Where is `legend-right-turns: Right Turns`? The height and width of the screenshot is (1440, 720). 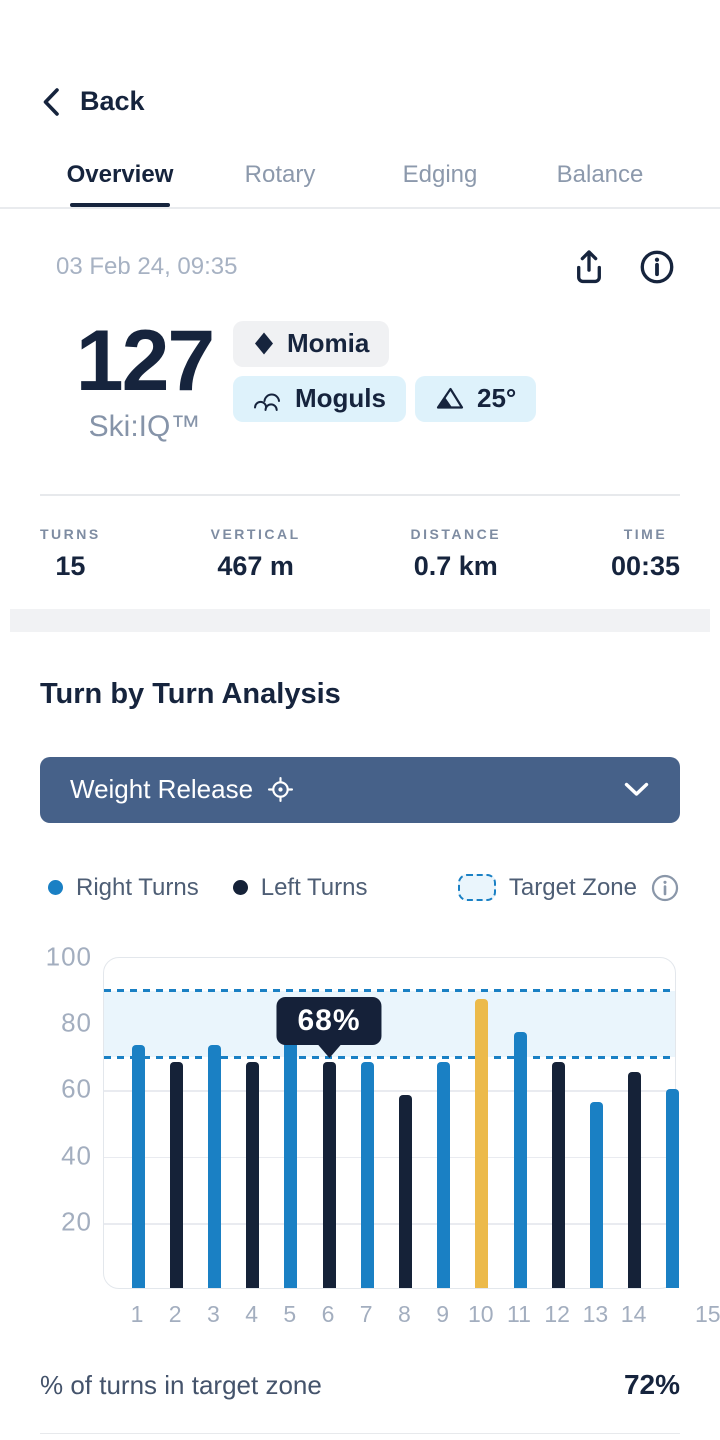 legend-right-turns: Right Turns is located at coordinates (123, 888).